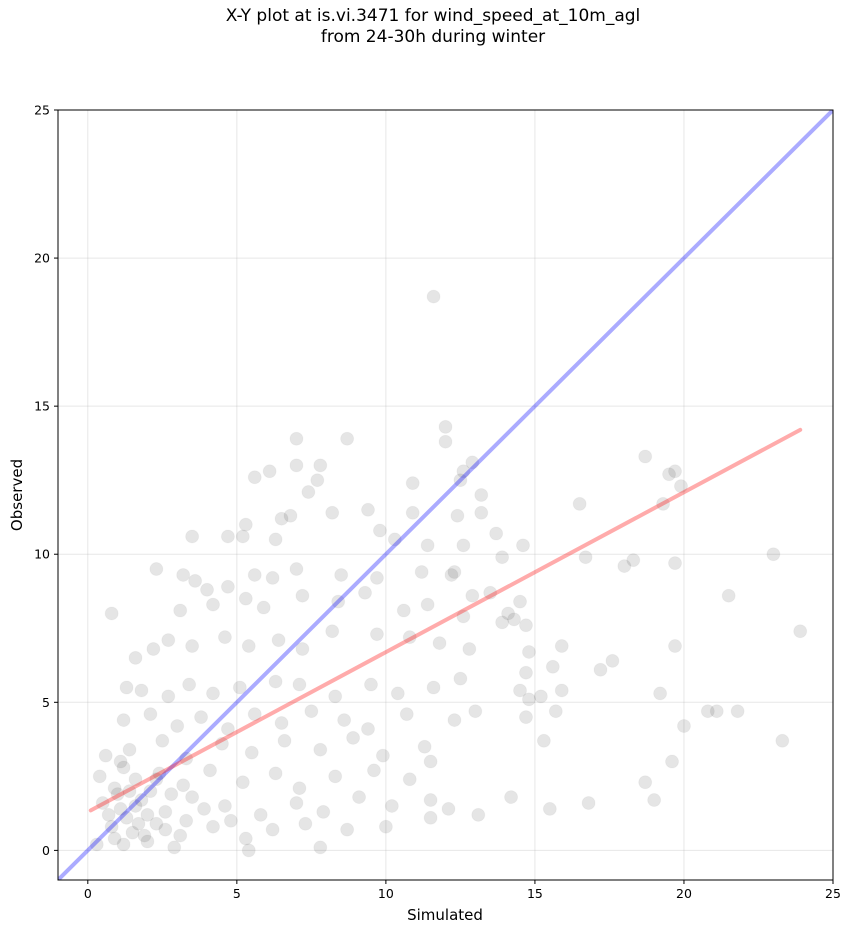 This screenshot has width=850, height=934. What do you see at coordinates (684, 893) in the screenshot?
I see `x-tick-label: 20` at bounding box center [684, 893].